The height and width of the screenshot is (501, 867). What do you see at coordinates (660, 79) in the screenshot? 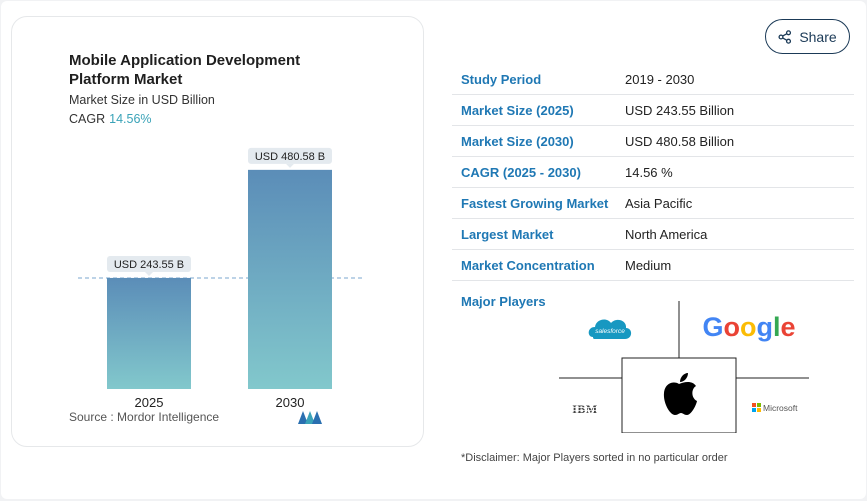
I see `stat-value: 2019 - 2030` at bounding box center [660, 79].